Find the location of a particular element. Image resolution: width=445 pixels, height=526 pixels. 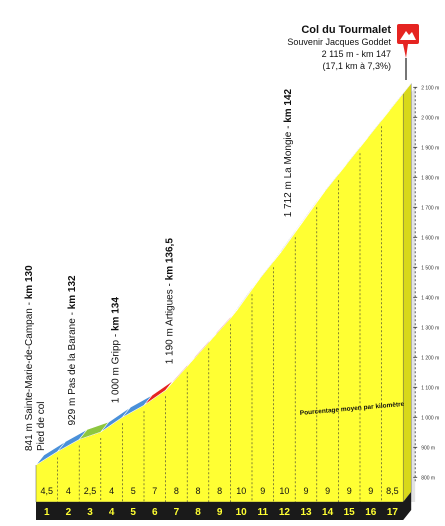

waypoint-label: 1 712 m La Mongie - km 142 is located at coordinates (288, 152).